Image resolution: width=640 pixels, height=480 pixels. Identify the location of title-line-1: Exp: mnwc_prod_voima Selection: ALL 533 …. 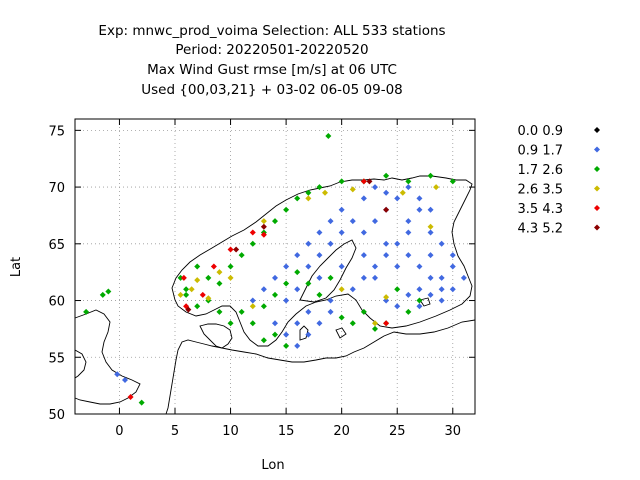
(271, 31).